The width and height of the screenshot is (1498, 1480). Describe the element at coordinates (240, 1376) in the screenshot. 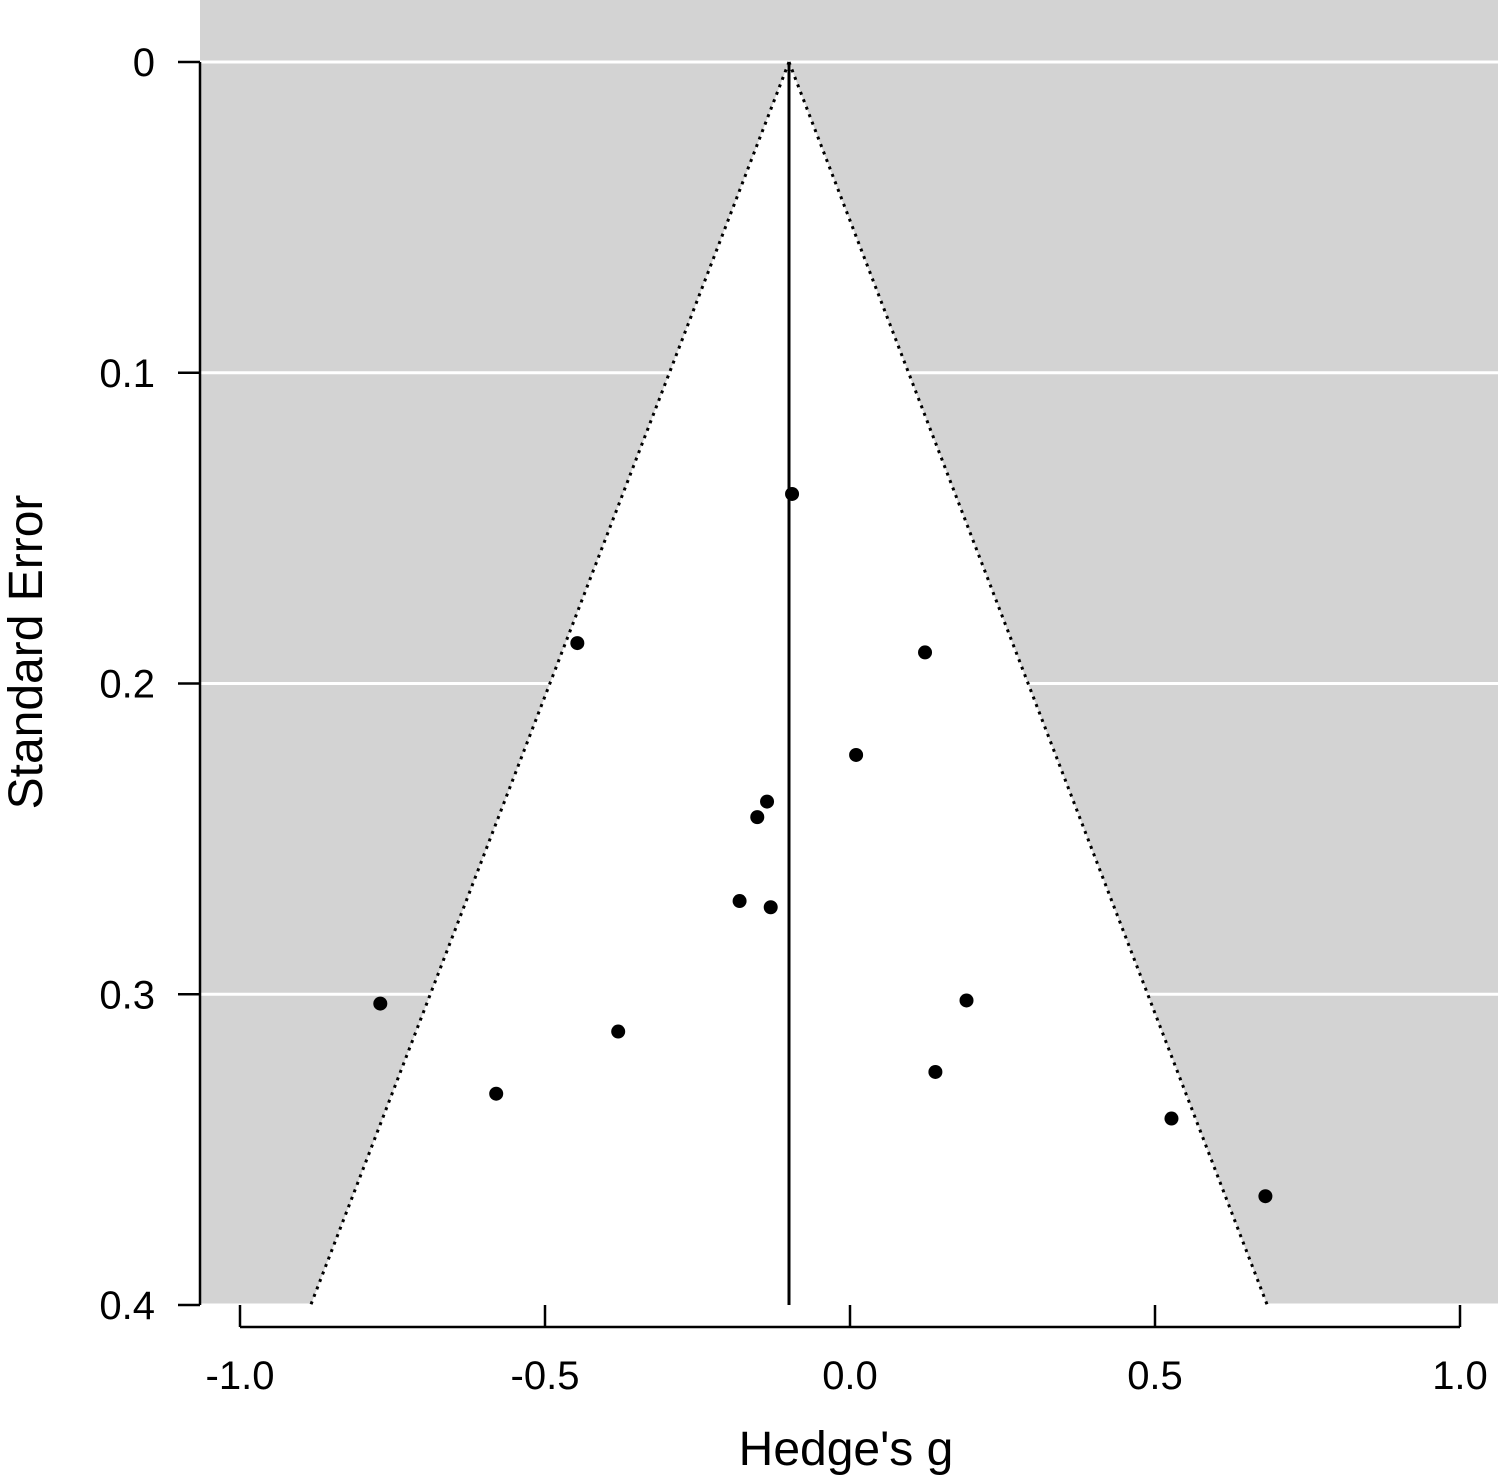

I see `x-tick-label: -1.0` at that location.